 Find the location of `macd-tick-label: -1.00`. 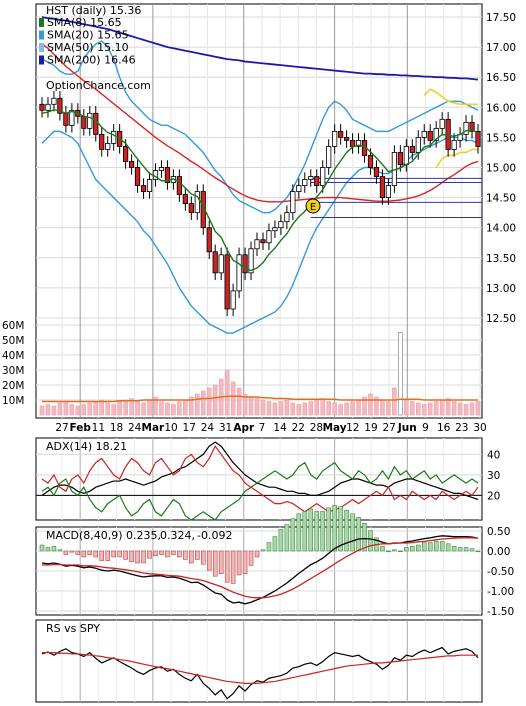

macd-tick-label: -1.00 is located at coordinates (500, 592).